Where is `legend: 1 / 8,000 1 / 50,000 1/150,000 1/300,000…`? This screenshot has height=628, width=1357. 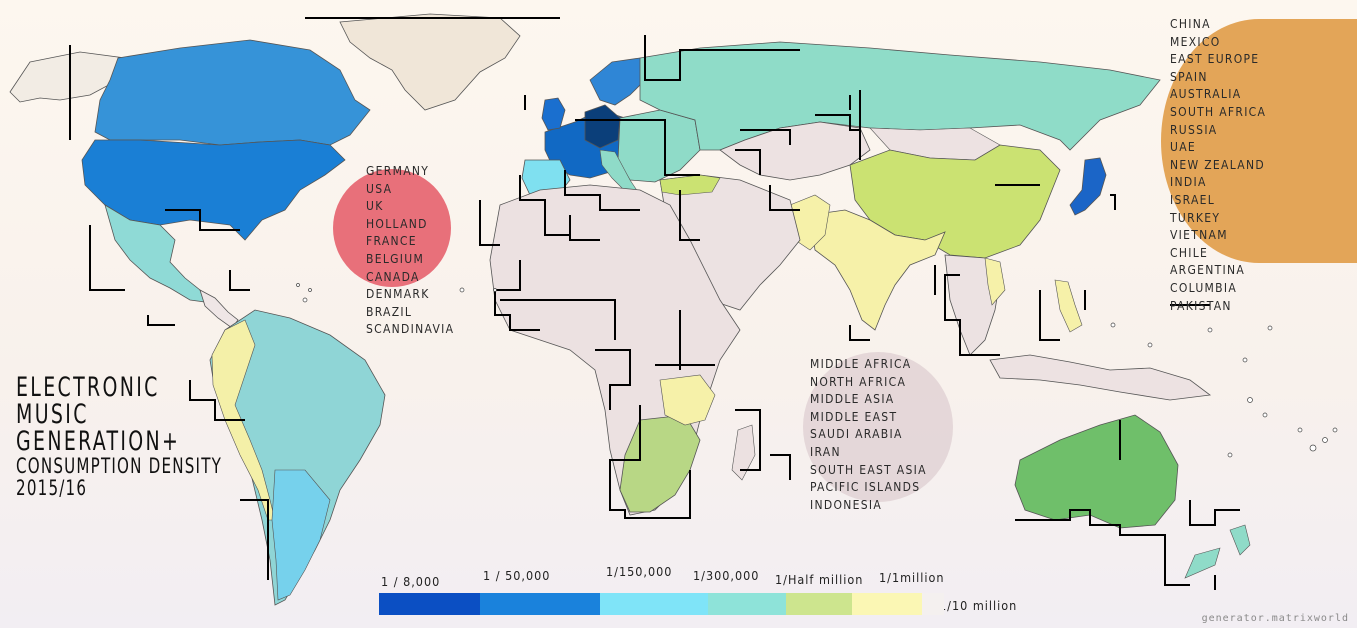 legend: 1 / 8,000 1 / 50,000 1/150,000 1/300,000… is located at coordinates (699, 594).